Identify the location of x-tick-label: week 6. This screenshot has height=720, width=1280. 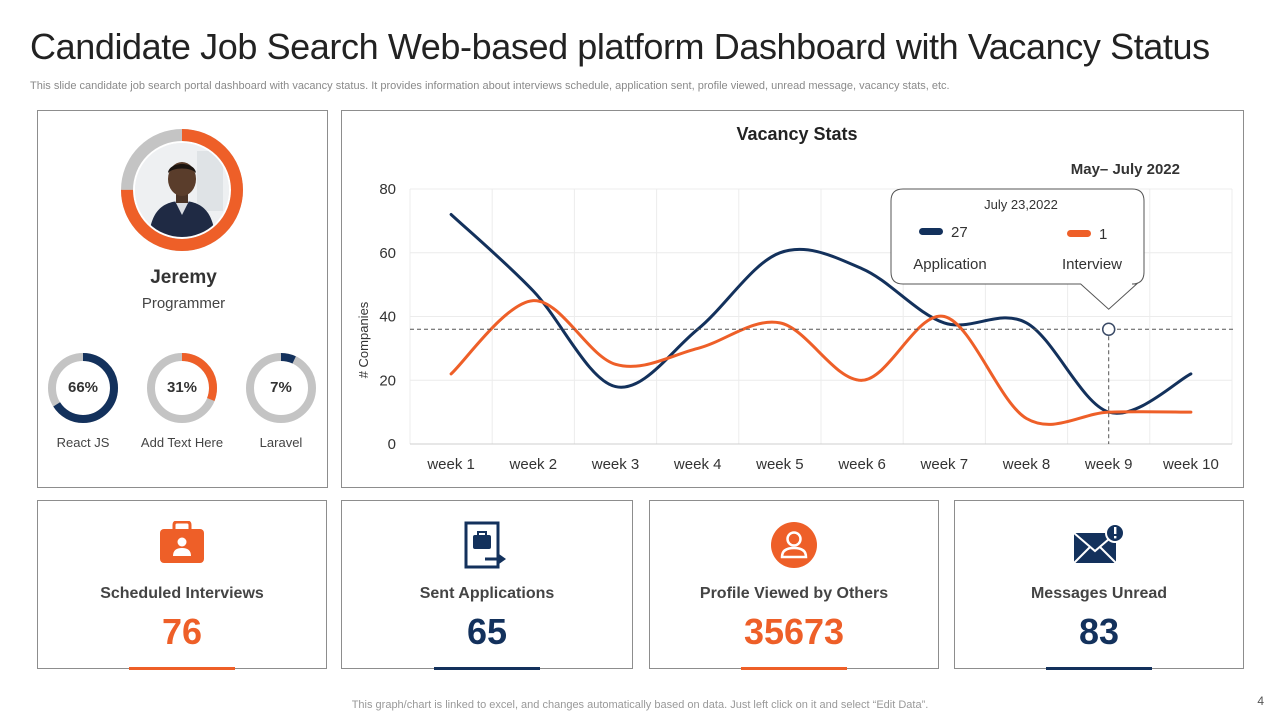
(861, 464).